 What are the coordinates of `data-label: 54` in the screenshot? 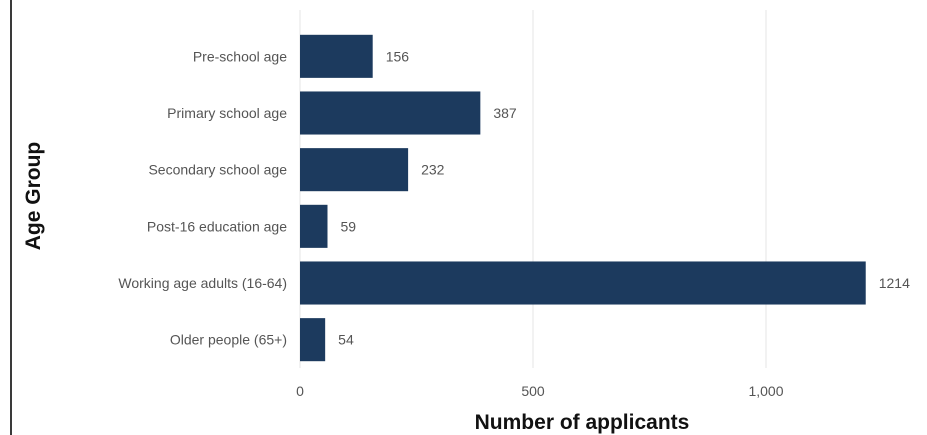 It's located at (346, 340).